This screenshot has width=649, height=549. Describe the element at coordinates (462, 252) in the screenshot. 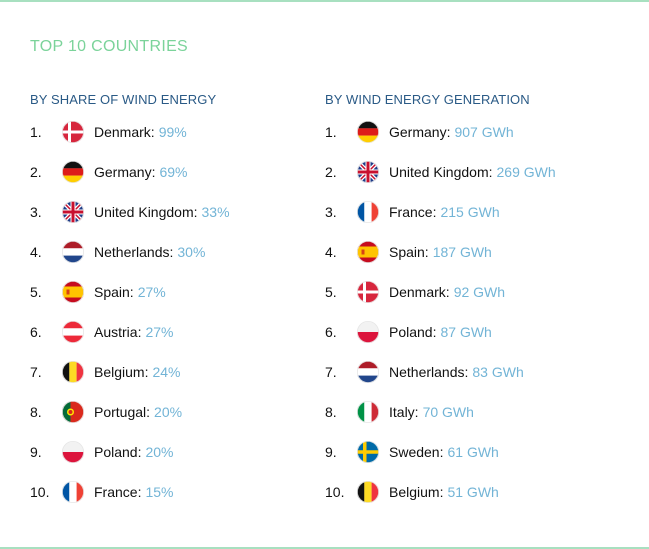

I see `country-value: 187 GWh` at that location.